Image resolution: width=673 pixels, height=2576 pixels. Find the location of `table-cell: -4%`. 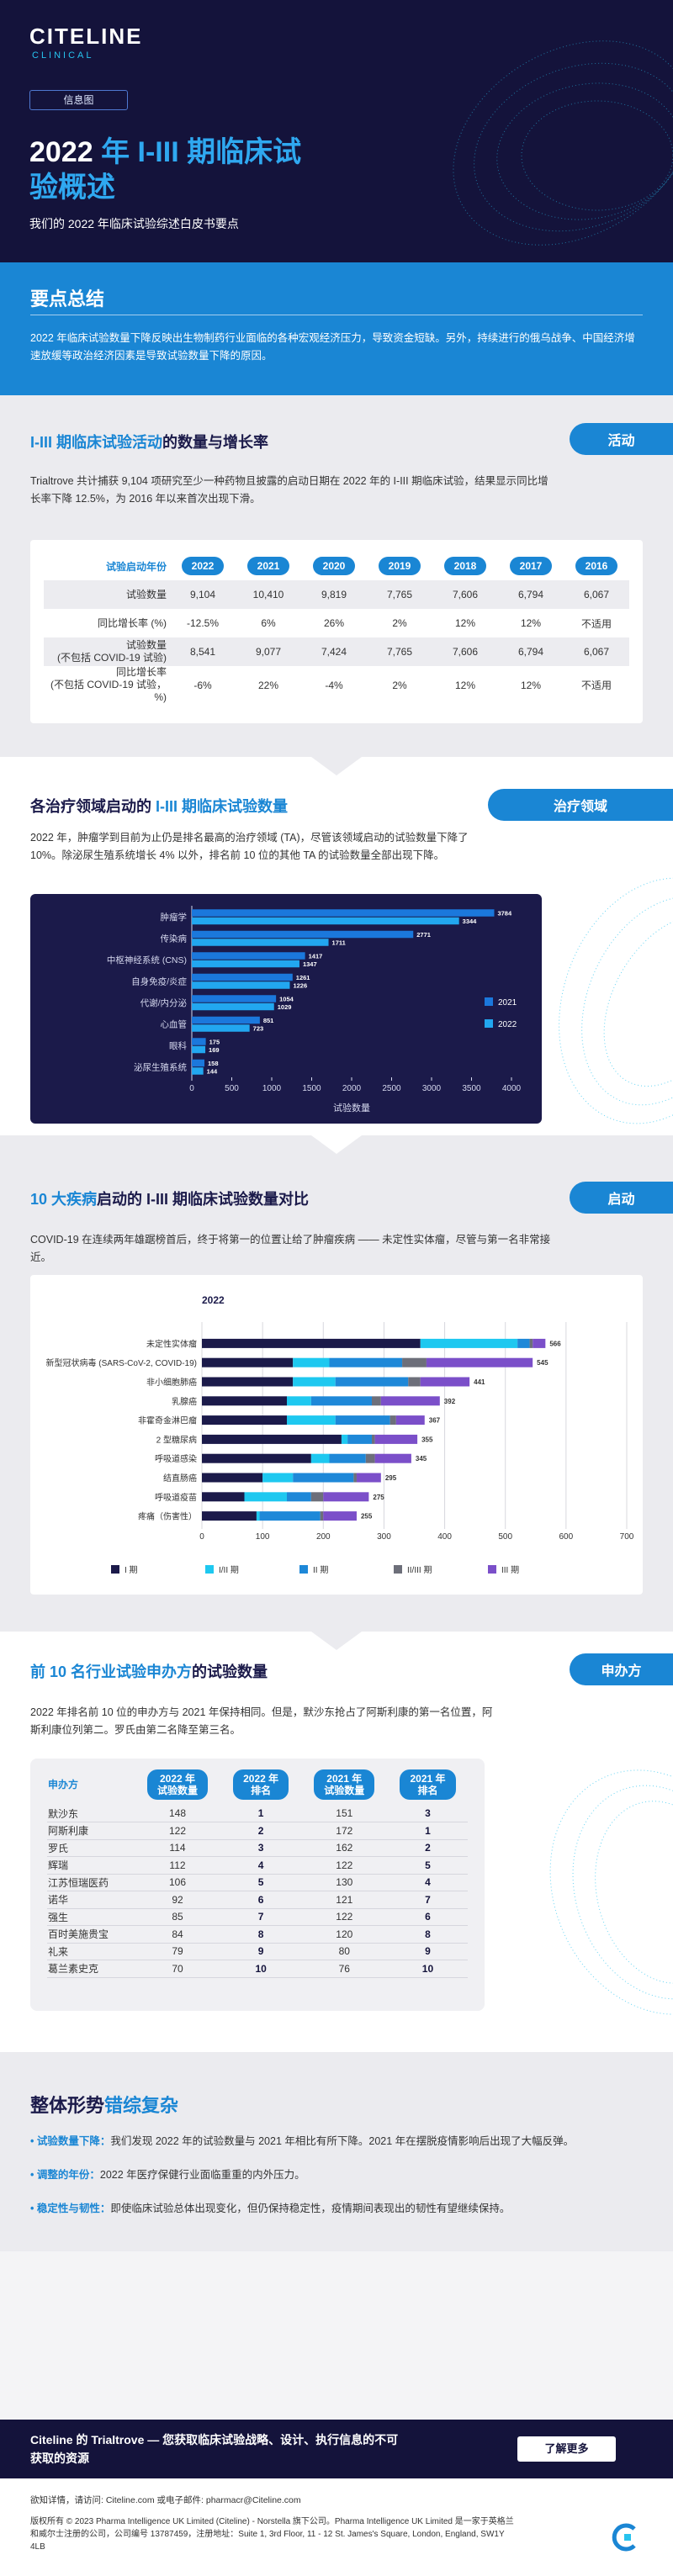

table-cell: -4% is located at coordinates (334, 685).